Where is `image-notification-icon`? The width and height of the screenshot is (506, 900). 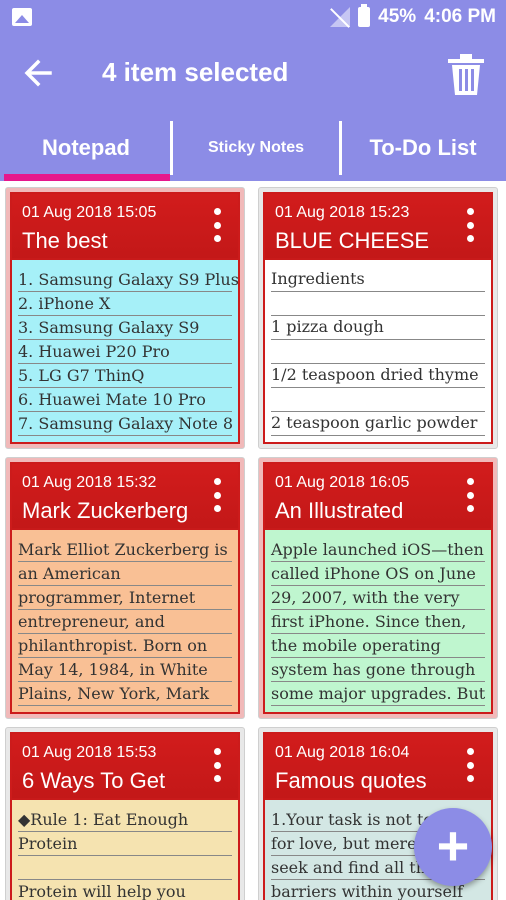 image-notification-icon is located at coordinates (22, 17).